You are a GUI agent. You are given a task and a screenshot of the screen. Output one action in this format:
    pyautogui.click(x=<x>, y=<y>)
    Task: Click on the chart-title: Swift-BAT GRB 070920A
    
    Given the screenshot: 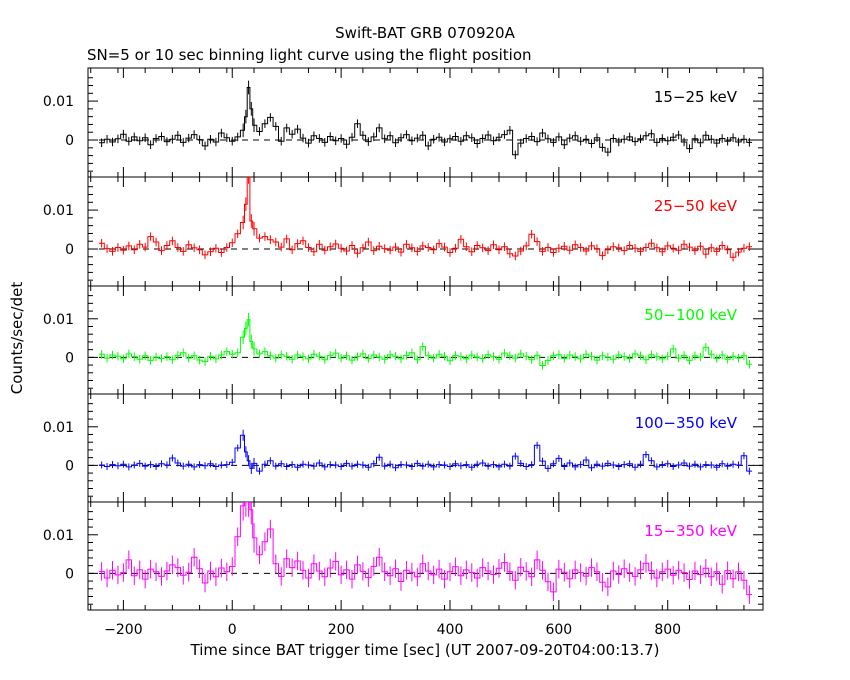 What is the action you would take?
    pyautogui.click(x=425, y=33)
    